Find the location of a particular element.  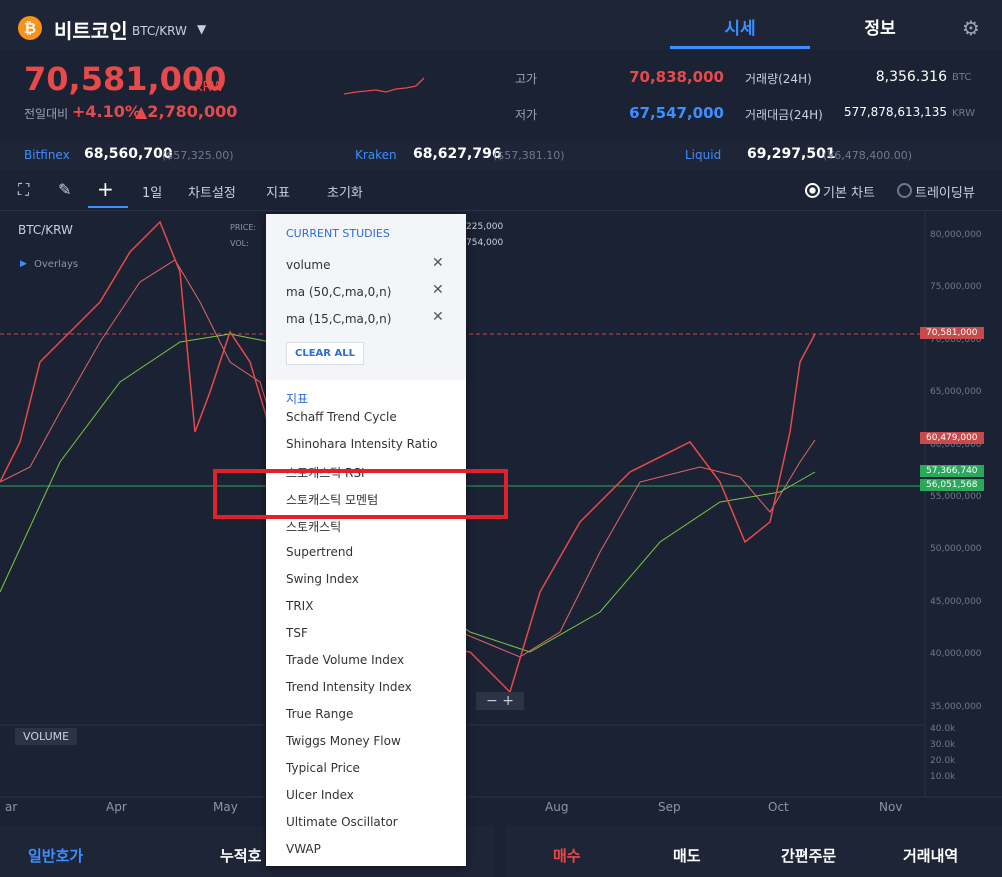

price: 70,581,000 is located at coordinates (125, 79).